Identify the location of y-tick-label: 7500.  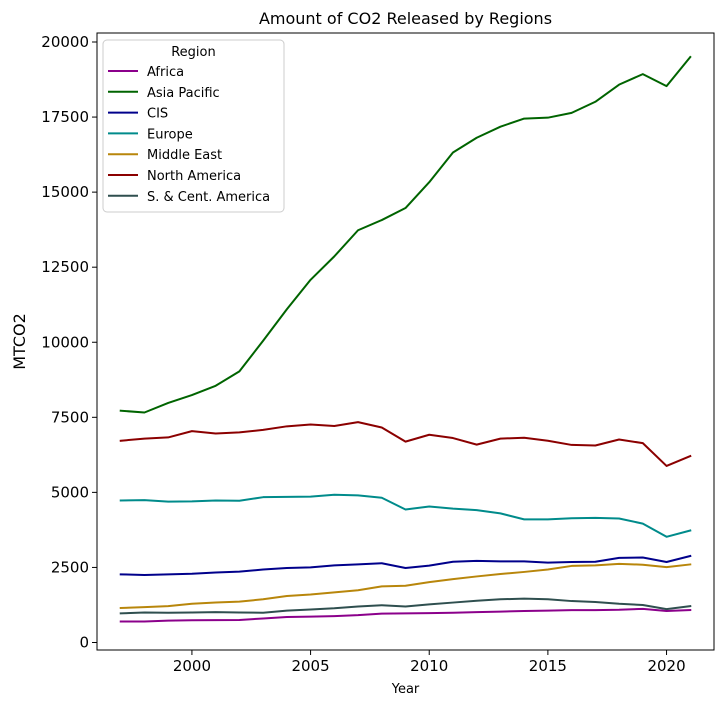
(70, 417).